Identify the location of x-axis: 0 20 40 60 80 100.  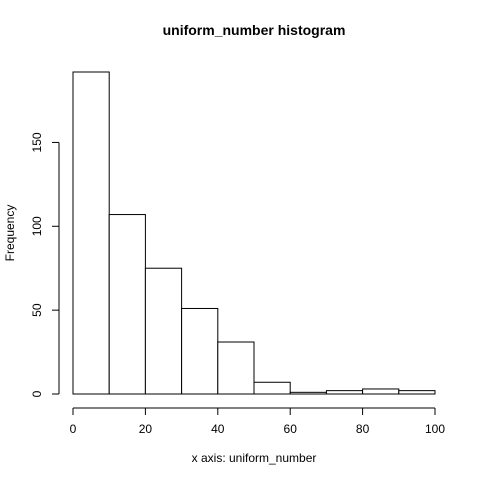
(257, 421).